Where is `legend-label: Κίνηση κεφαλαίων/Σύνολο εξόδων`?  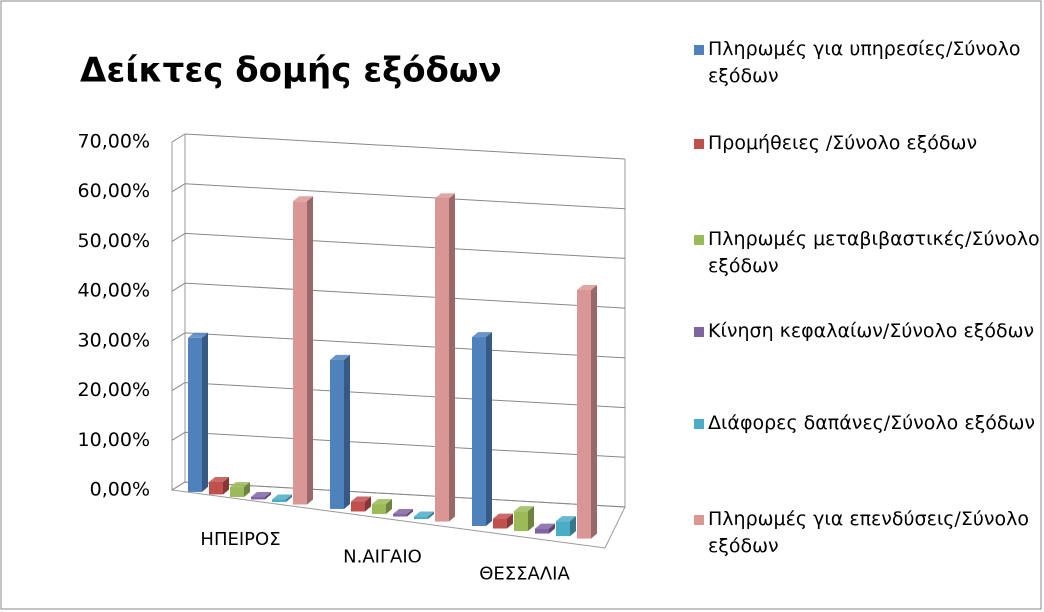 legend-label: Κίνηση κεφαλαίων/Σύνολο εξόδων is located at coordinates (871, 331).